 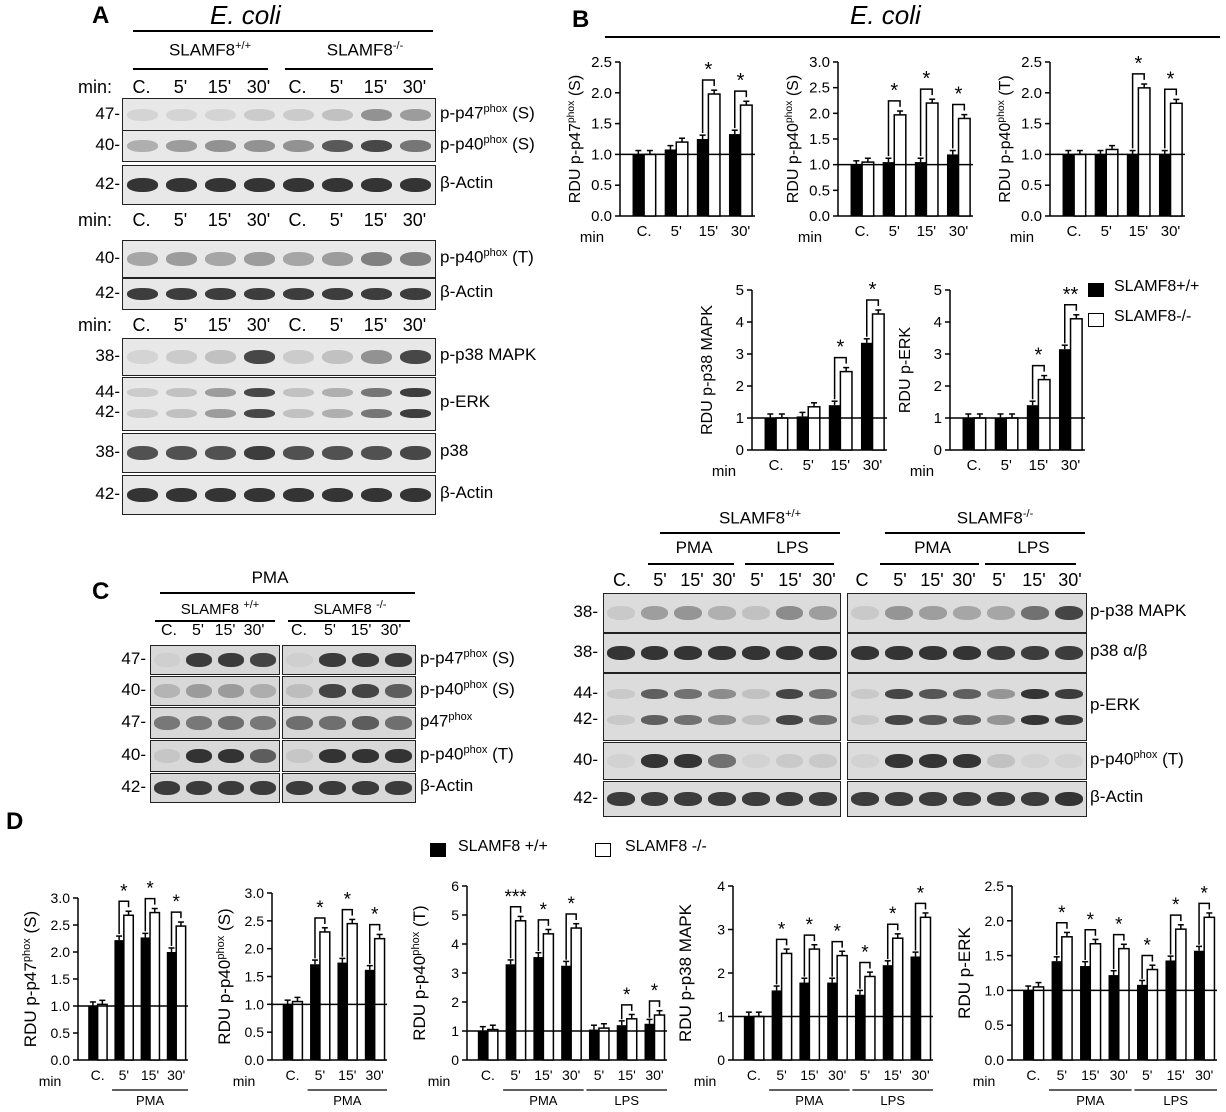 What do you see at coordinates (938, 290) in the screenshot?
I see `chart-y-tick-label: 5` at bounding box center [938, 290].